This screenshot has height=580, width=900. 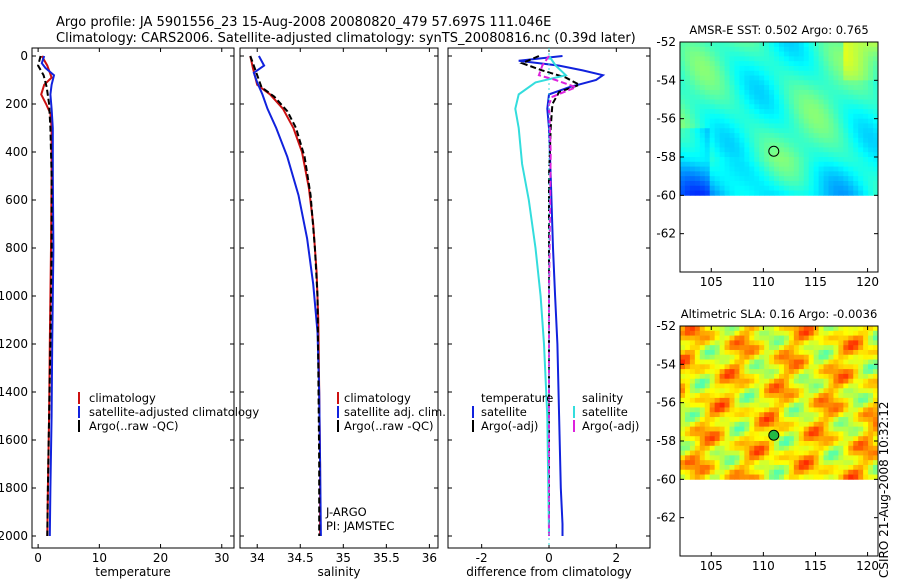 I want to click on x-tick-label: 35, so click(x=343, y=558).